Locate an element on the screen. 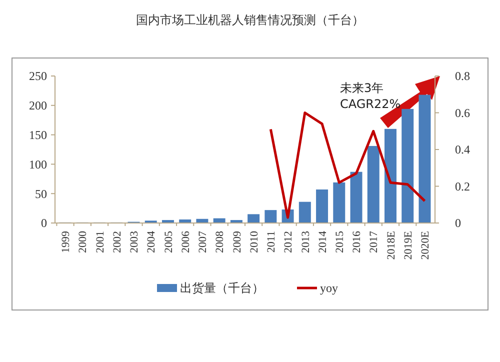  x-tick-label: 2012 is located at coordinates (288, 242).